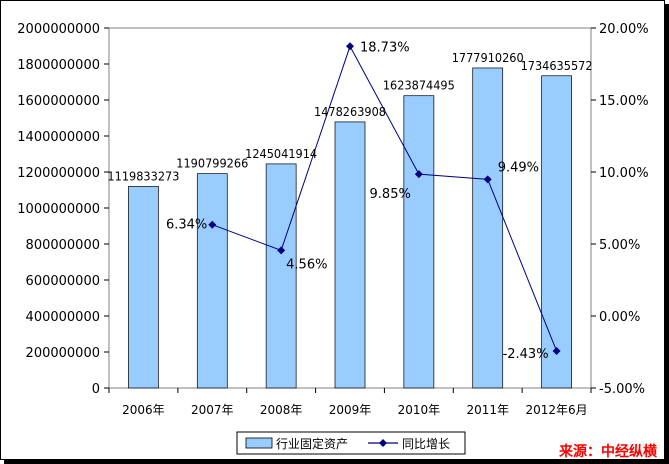 This screenshot has width=669, height=464. Describe the element at coordinates (58, 65) in the screenshot. I see `y-left-tick-label-9: 1800000000` at that location.